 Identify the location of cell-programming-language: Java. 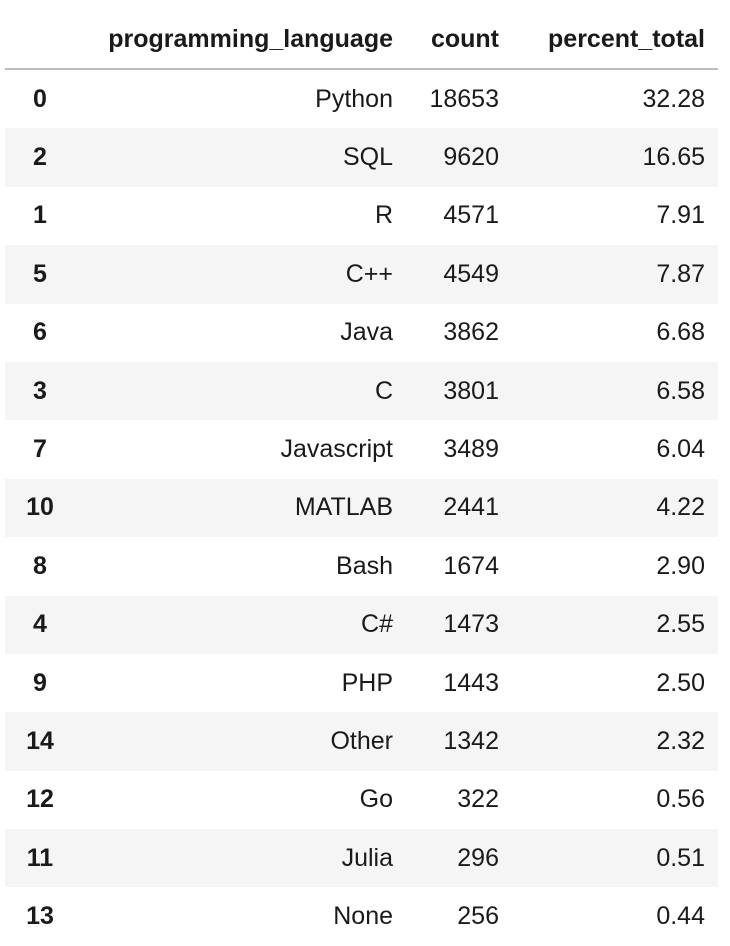
(366, 332).